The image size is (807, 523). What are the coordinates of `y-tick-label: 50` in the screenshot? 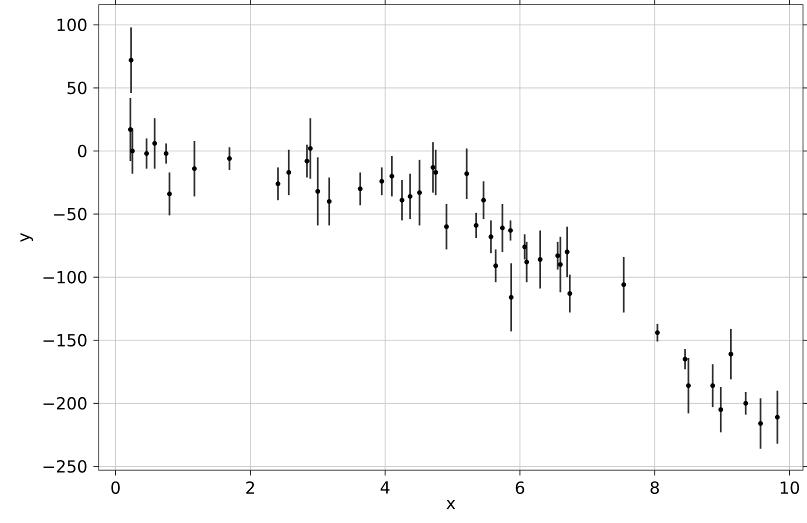 It's located at (77, 88).